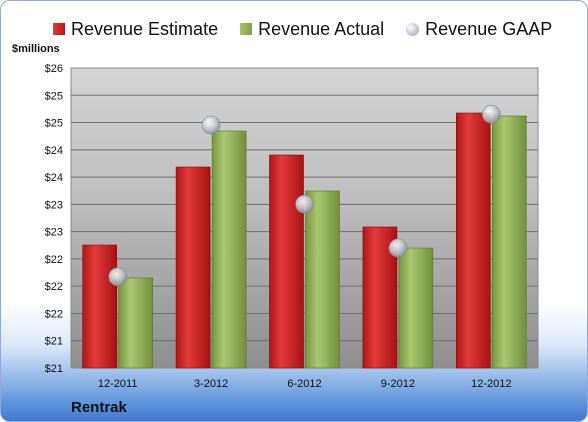  I want to click on legend-item-revenue-actual: Revenue Actual, so click(312, 29).